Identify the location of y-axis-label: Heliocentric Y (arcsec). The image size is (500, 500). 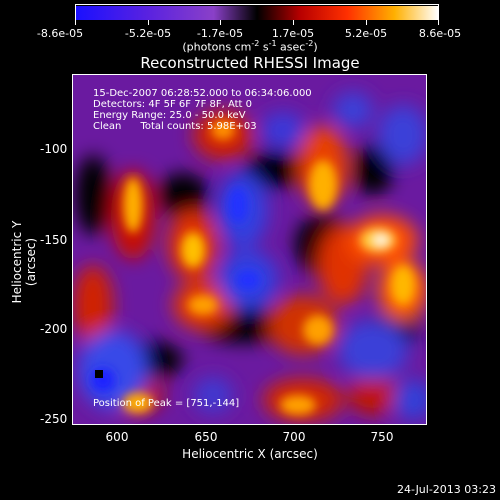
(24, 262).